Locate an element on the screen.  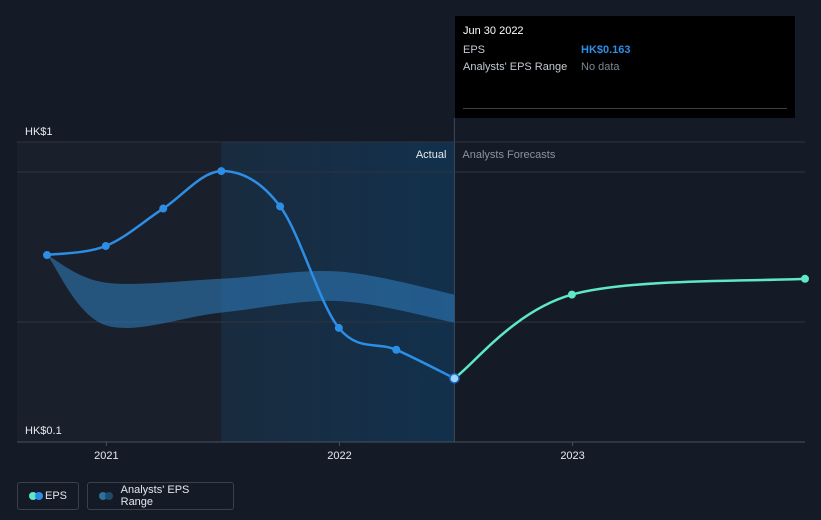
eps-forecast-line is located at coordinates (629, 328).